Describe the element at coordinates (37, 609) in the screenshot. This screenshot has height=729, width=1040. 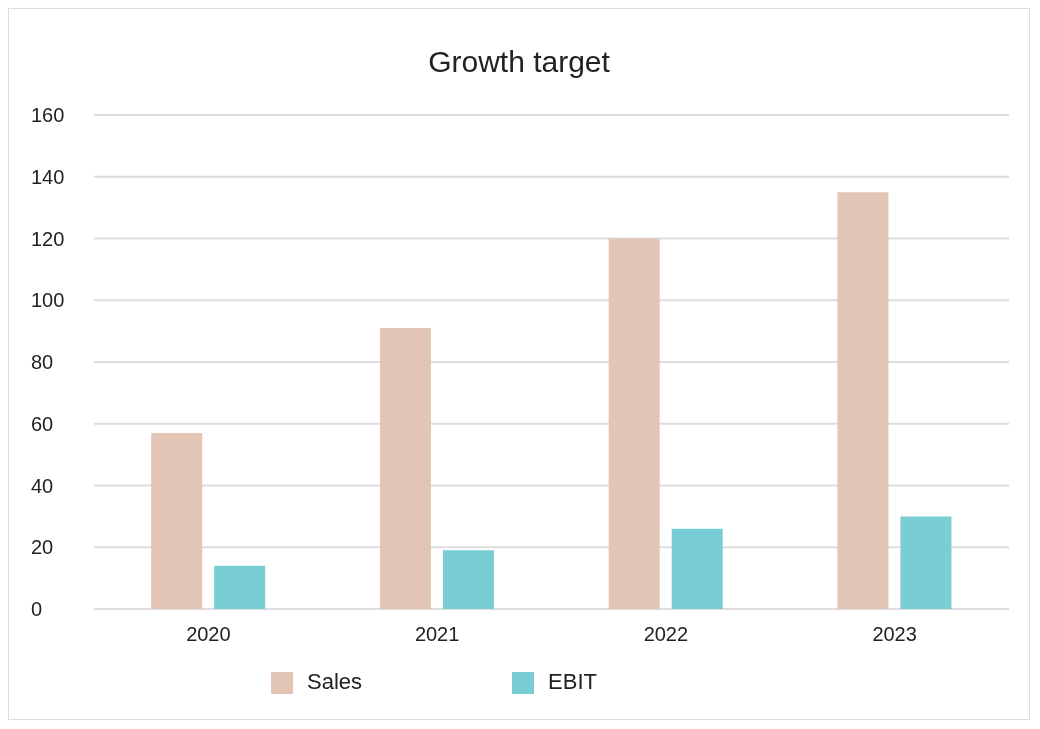
I see `y-tick-label: 0` at that location.